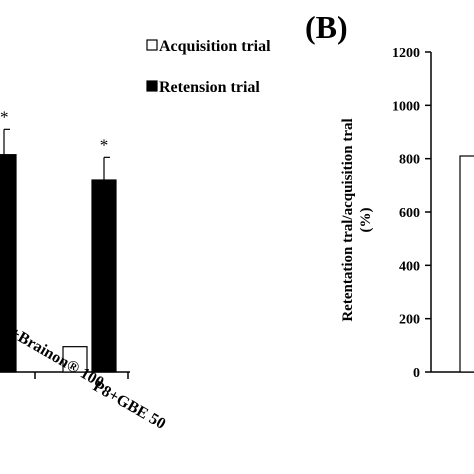 The width and height of the screenshot is (474, 474). I want to click on legend: Acquisition trial Retension trial, so click(208, 67).